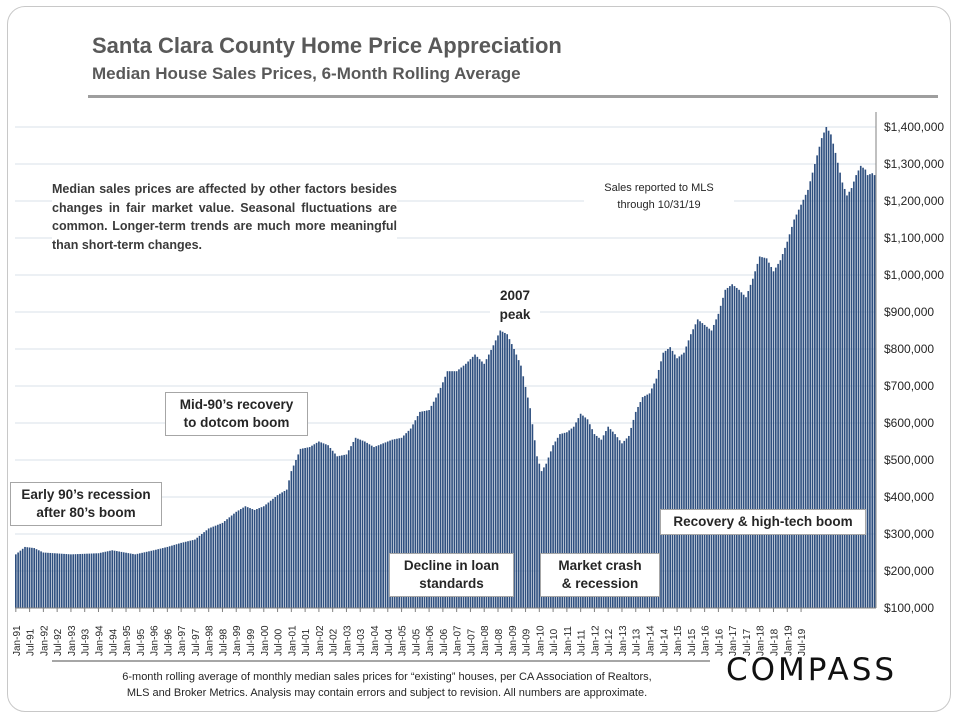 Image resolution: width=960 pixels, height=720 pixels. What do you see at coordinates (659, 205) in the screenshot?
I see `mls-note-line2: through 10/31/19` at bounding box center [659, 205].